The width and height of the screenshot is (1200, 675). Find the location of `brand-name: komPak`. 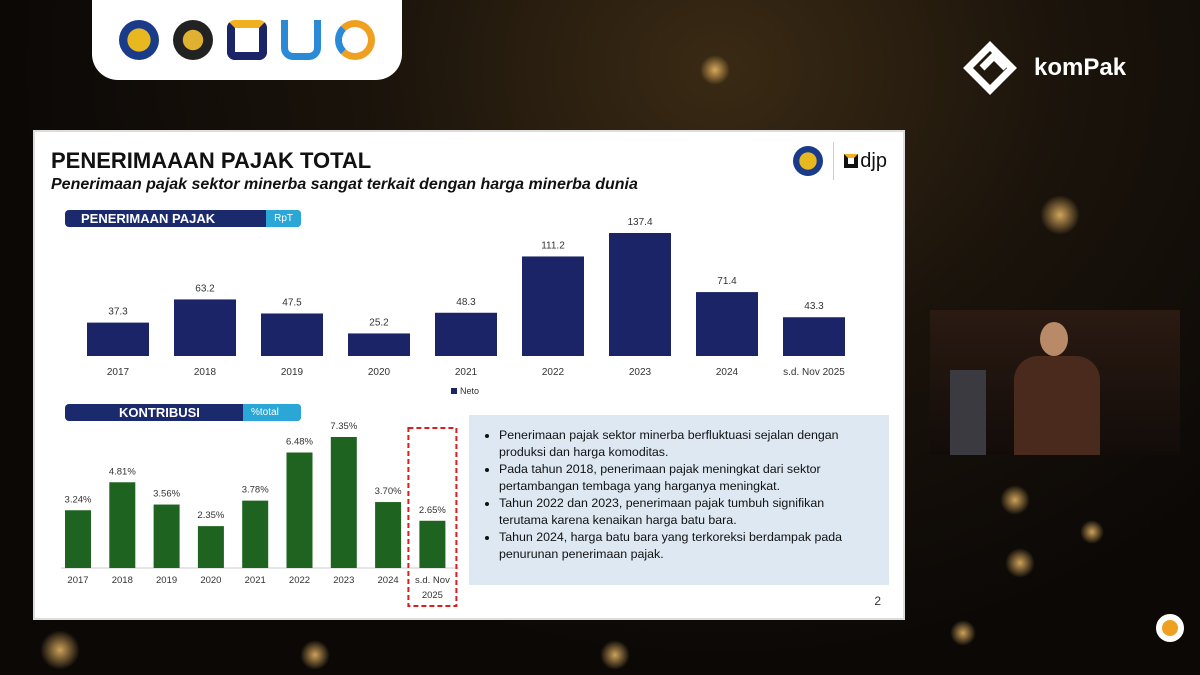

brand-name: komPak is located at coordinates (1080, 67).